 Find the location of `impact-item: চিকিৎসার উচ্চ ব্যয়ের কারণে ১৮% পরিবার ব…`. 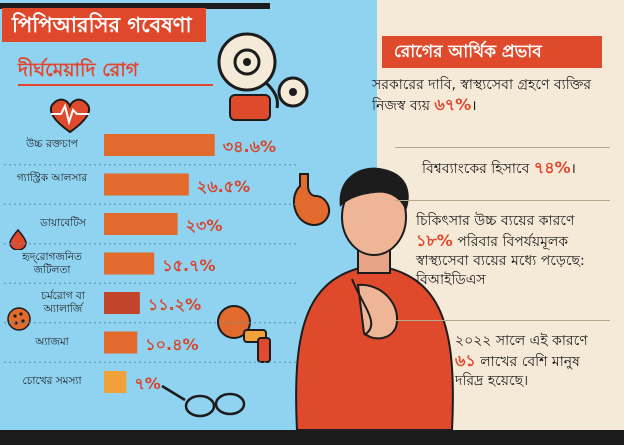

impact-item: চিকিৎসার উচ্চ ব্যয়ের কারণে ১৮% পরিবার ব… is located at coordinates (511, 251).